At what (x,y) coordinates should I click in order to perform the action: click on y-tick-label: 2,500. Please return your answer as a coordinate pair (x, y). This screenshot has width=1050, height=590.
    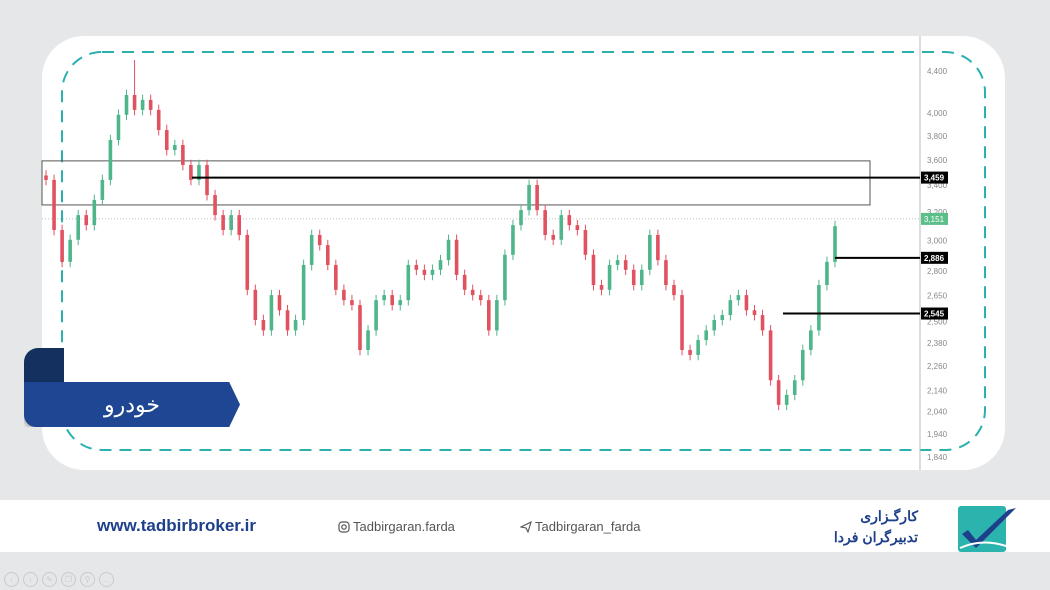
    Looking at the image, I should click on (937, 321).